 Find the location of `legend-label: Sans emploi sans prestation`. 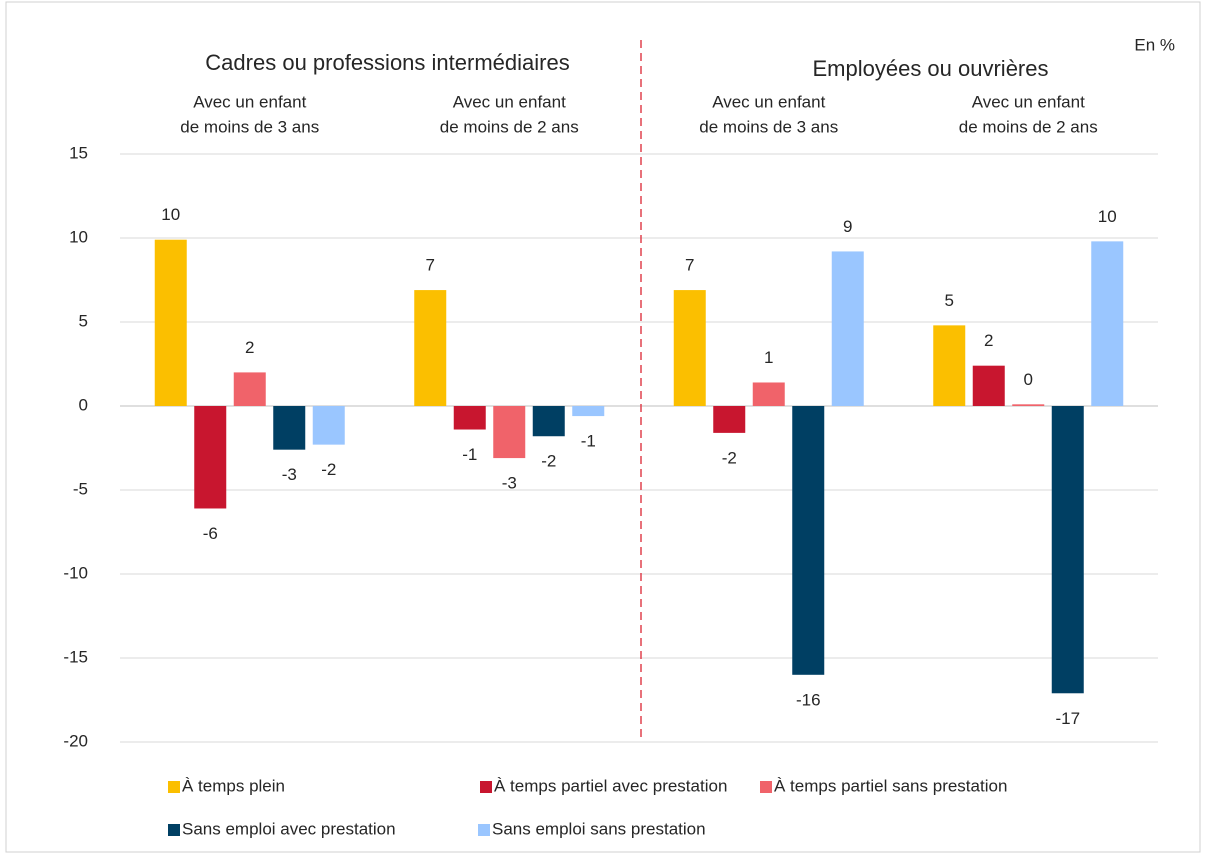

legend-label: Sans emploi sans prestation is located at coordinates (599, 828).